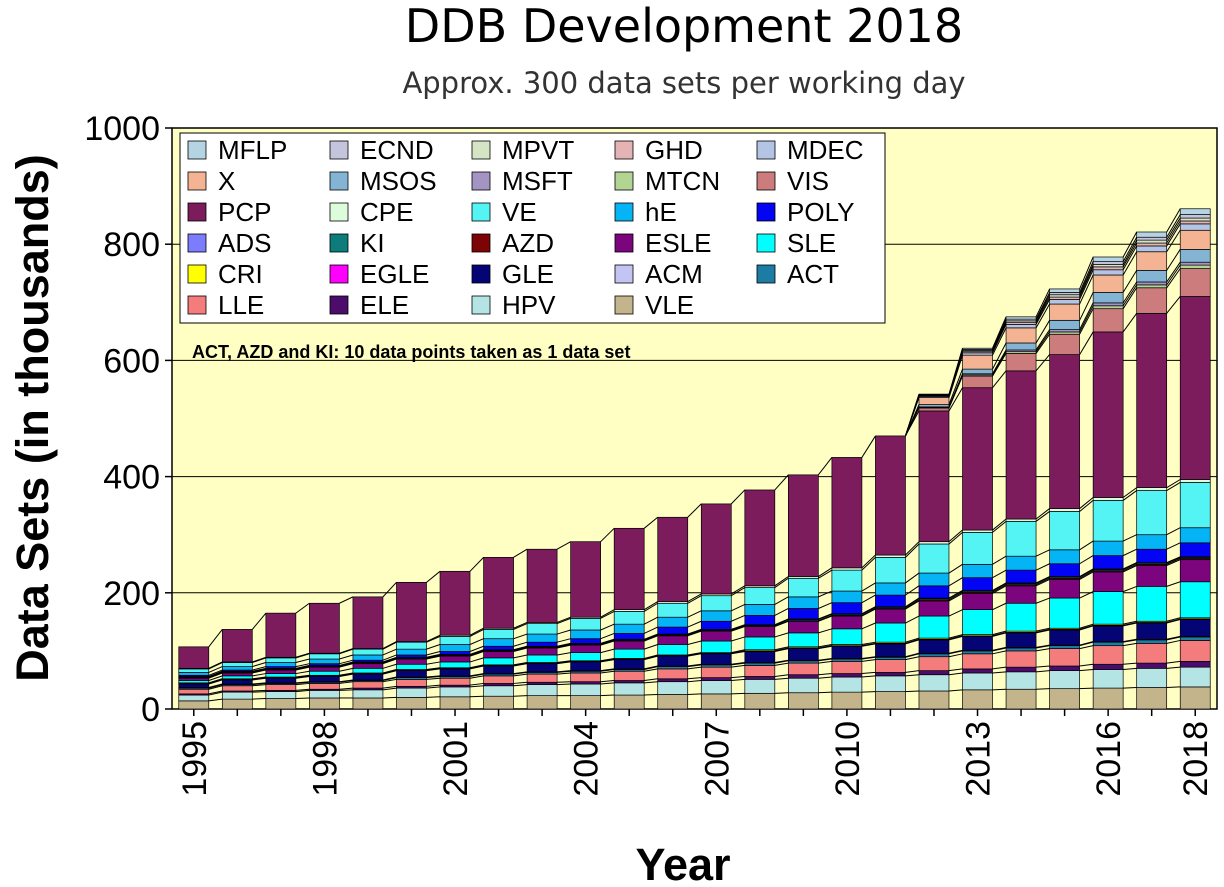 The image size is (1224, 887). Describe the element at coordinates (683, 83) in the screenshot. I see `chart-subtitle: Approx. 300 data sets per working day` at that location.